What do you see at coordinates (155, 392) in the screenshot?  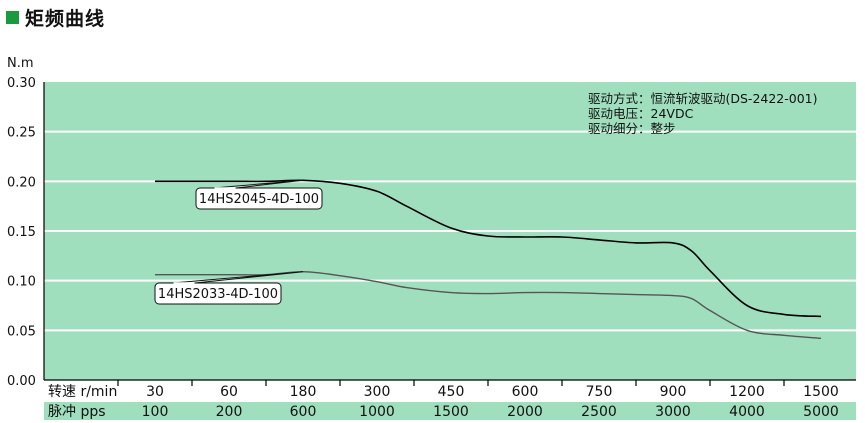 I see `speed-tick-label: 30` at bounding box center [155, 392].